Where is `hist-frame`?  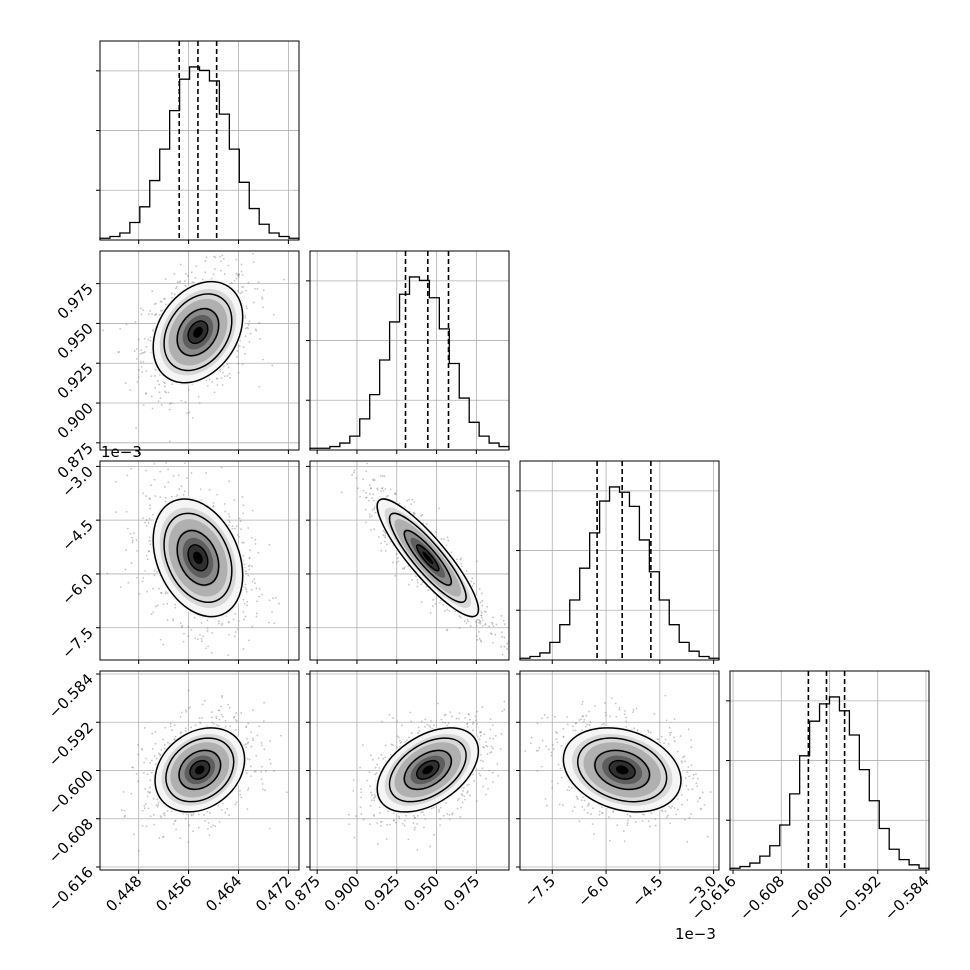
hist-frame is located at coordinates (829, 770).